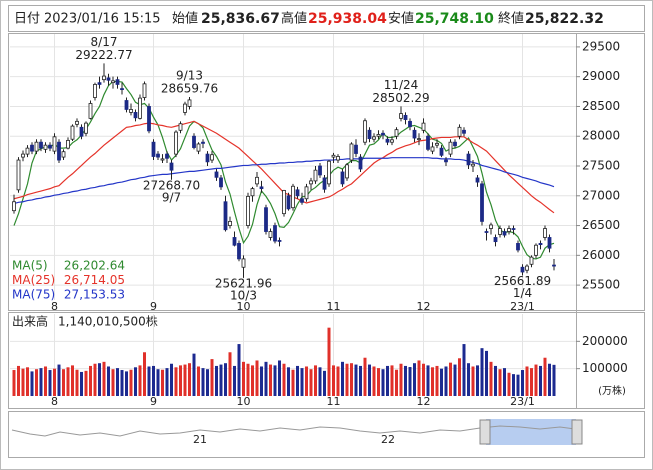 The height and width of the screenshot is (470, 653). What do you see at coordinates (401, 19) in the screenshot?
I see `low-label: 安値` at bounding box center [401, 19].